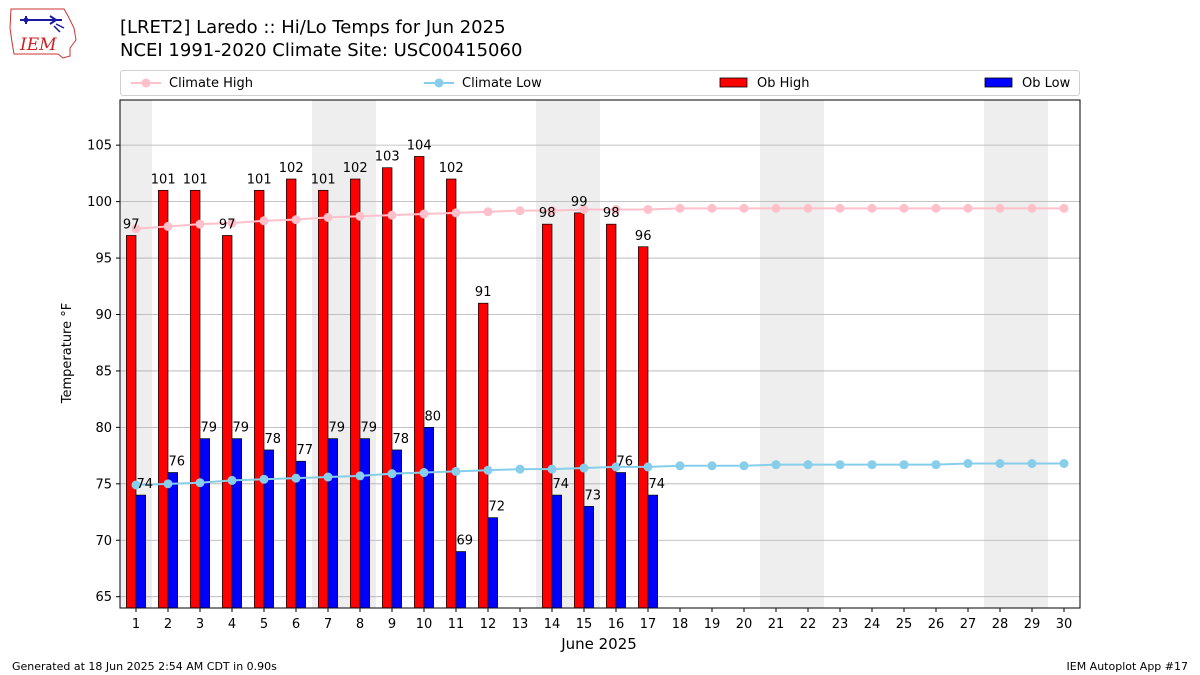  What do you see at coordinates (600, 83) in the screenshot?
I see `chart-legend: Climate High Climate Low Ob High Ob Low` at bounding box center [600, 83].